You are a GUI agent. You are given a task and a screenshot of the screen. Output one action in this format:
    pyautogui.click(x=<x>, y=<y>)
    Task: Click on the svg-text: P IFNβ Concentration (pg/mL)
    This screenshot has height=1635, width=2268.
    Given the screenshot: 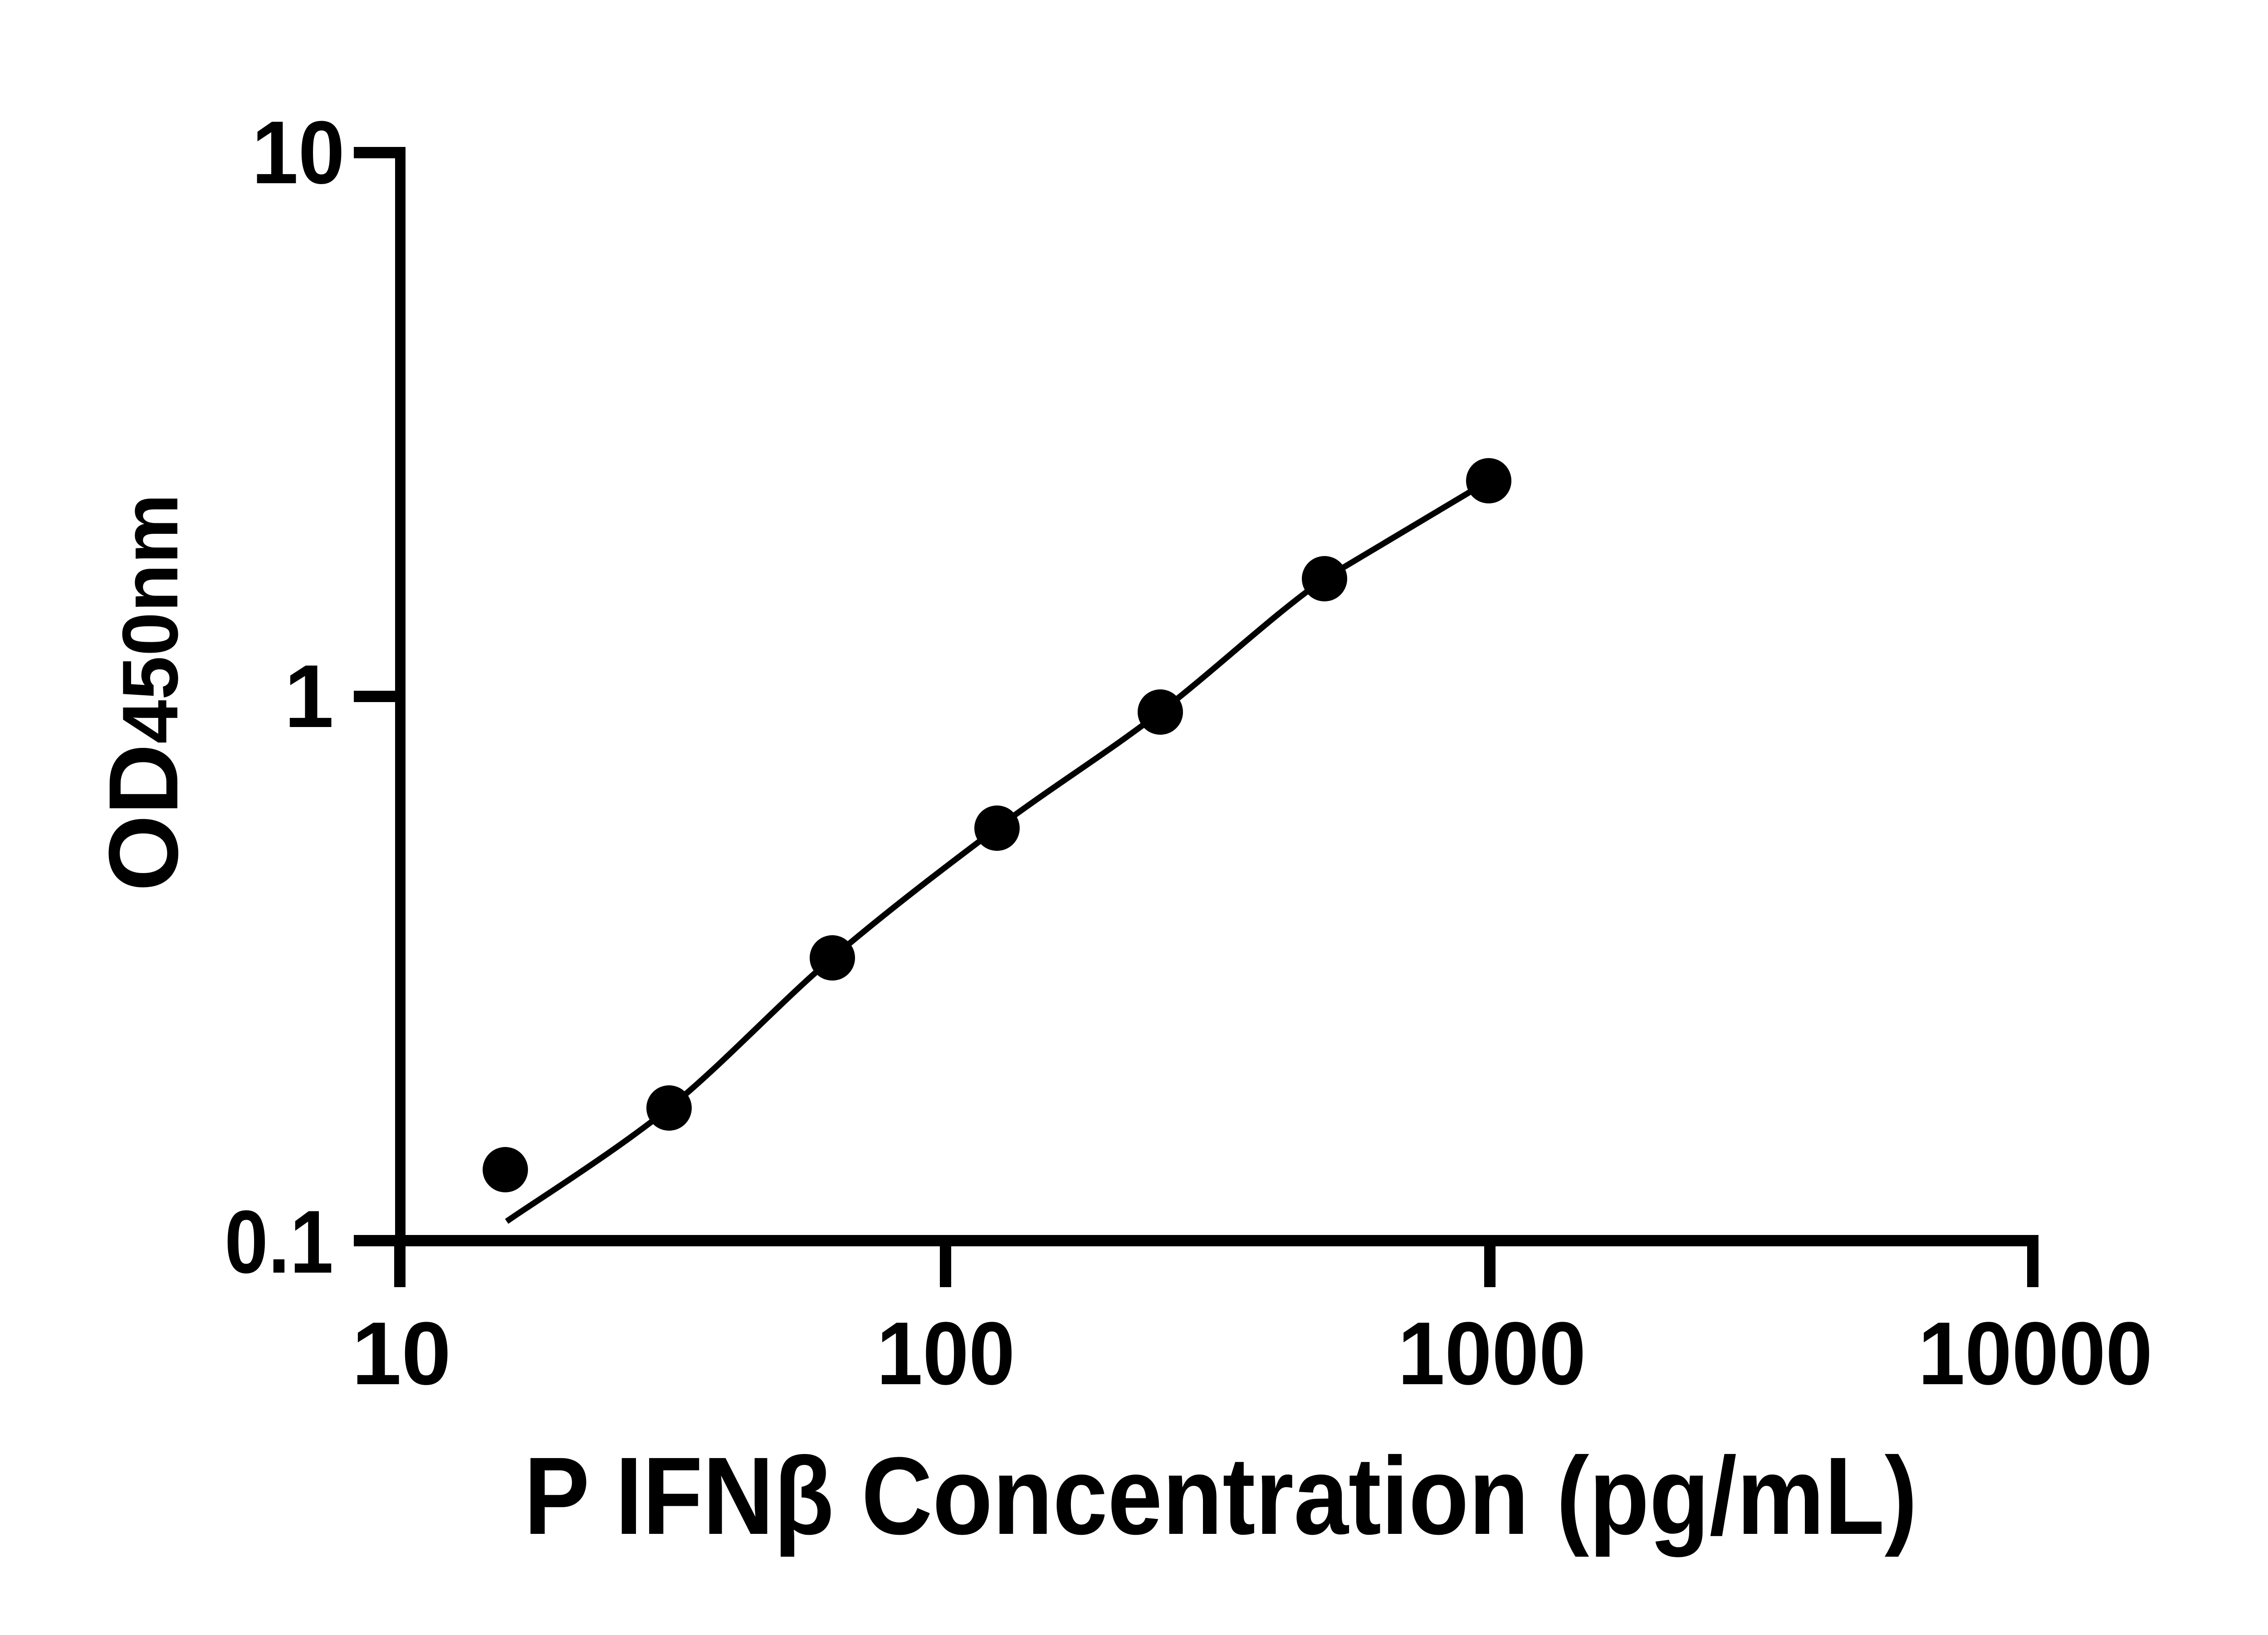 What is the action you would take?
    pyautogui.click(x=1221, y=1496)
    